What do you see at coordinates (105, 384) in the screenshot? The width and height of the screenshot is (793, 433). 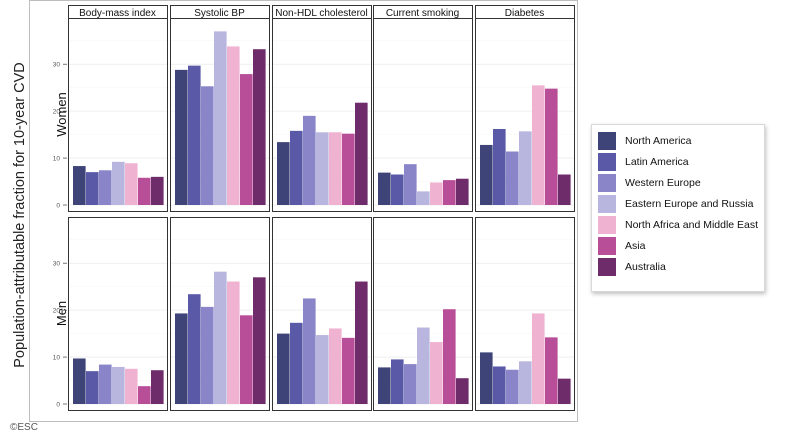 I see `bar-men-body-mass-index-western-europe` at bounding box center [105, 384].